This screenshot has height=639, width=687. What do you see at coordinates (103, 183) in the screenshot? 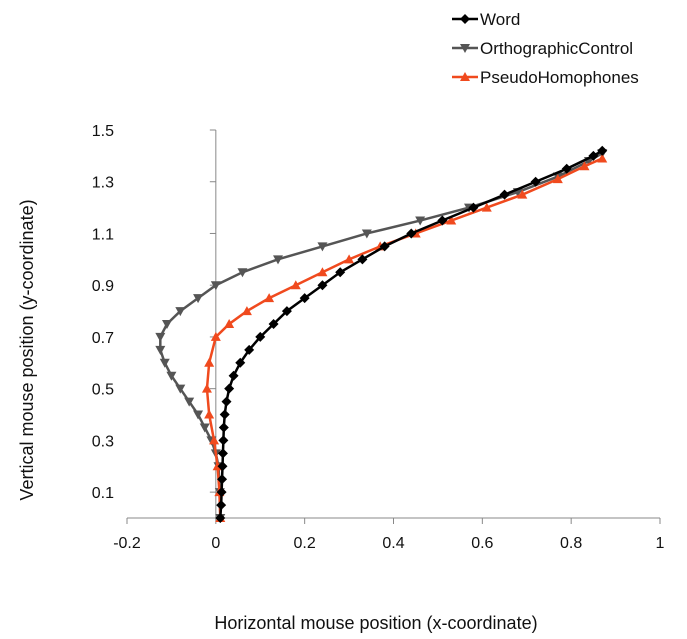
I see `y-tick-label: 1.3` at bounding box center [103, 183].